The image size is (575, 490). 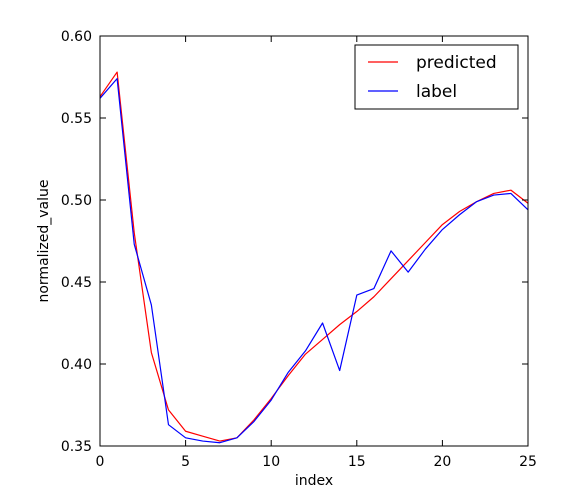 What do you see at coordinates (76, 201) in the screenshot?
I see `y-tick-label: 0.50` at bounding box center [76, 201].